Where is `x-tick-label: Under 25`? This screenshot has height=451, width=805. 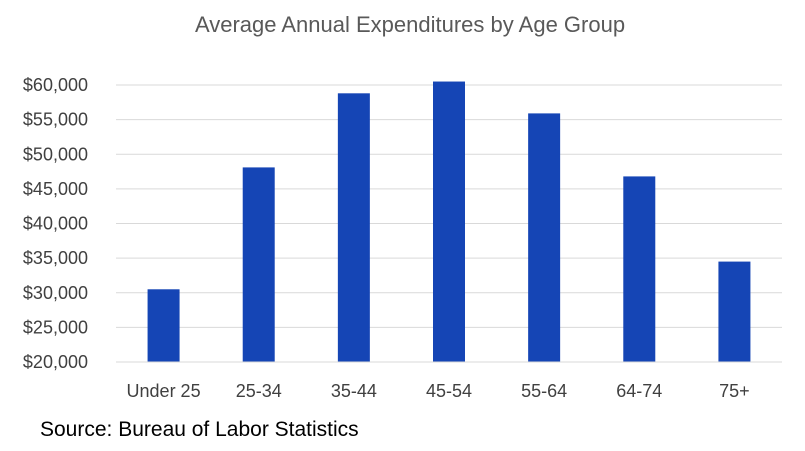
x-tick-label: Under 25 is located at coordinates (164, 391).